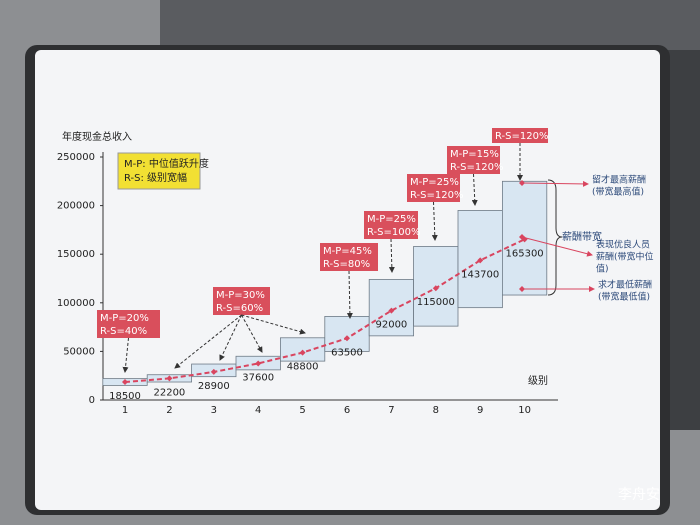 The width and height of the screenshot is (700, 525). I want to click on x-tick-label: 2, so click(169, 410).